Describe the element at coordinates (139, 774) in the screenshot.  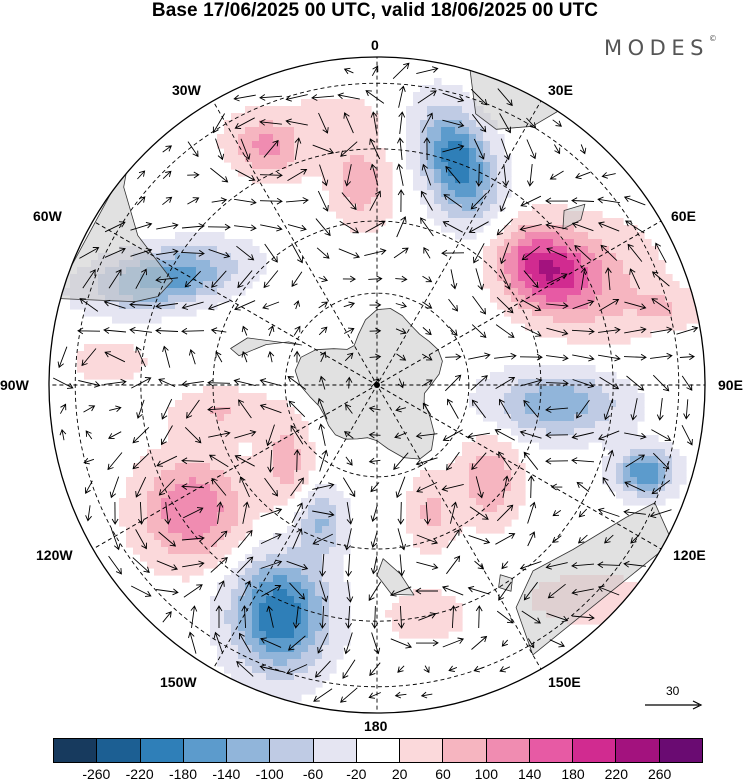
I see `colorbar-tick-label: -220` at that location.